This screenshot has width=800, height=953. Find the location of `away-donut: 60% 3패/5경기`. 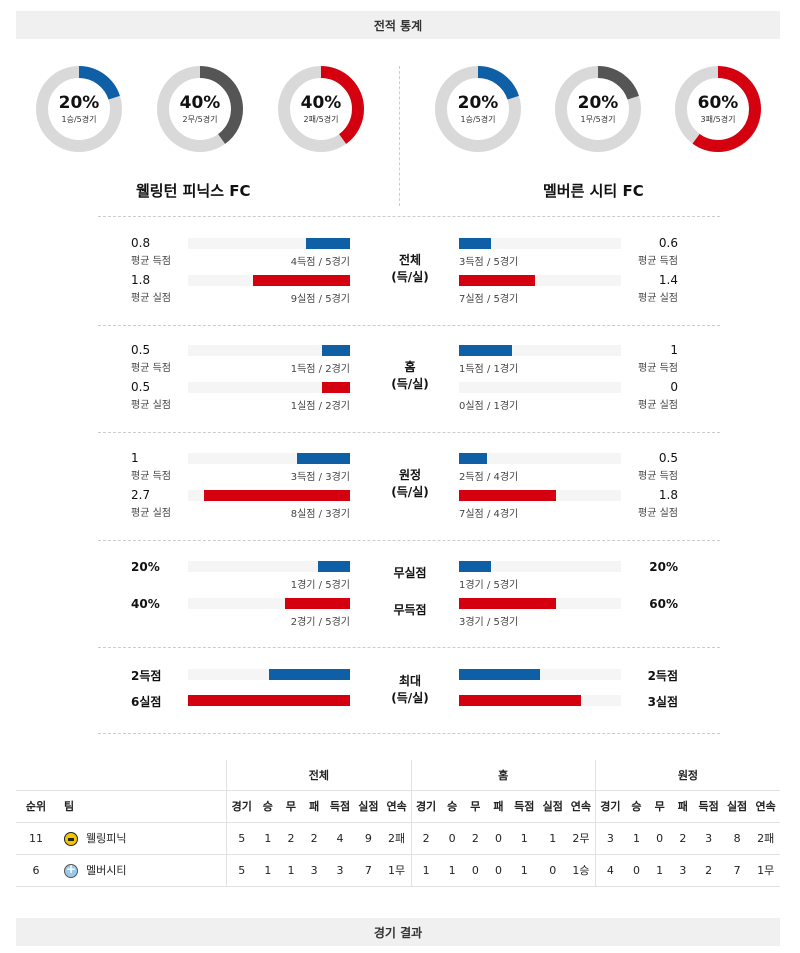

away-donut: 60% 3패/5경기 is located at coordinates (718, 109).